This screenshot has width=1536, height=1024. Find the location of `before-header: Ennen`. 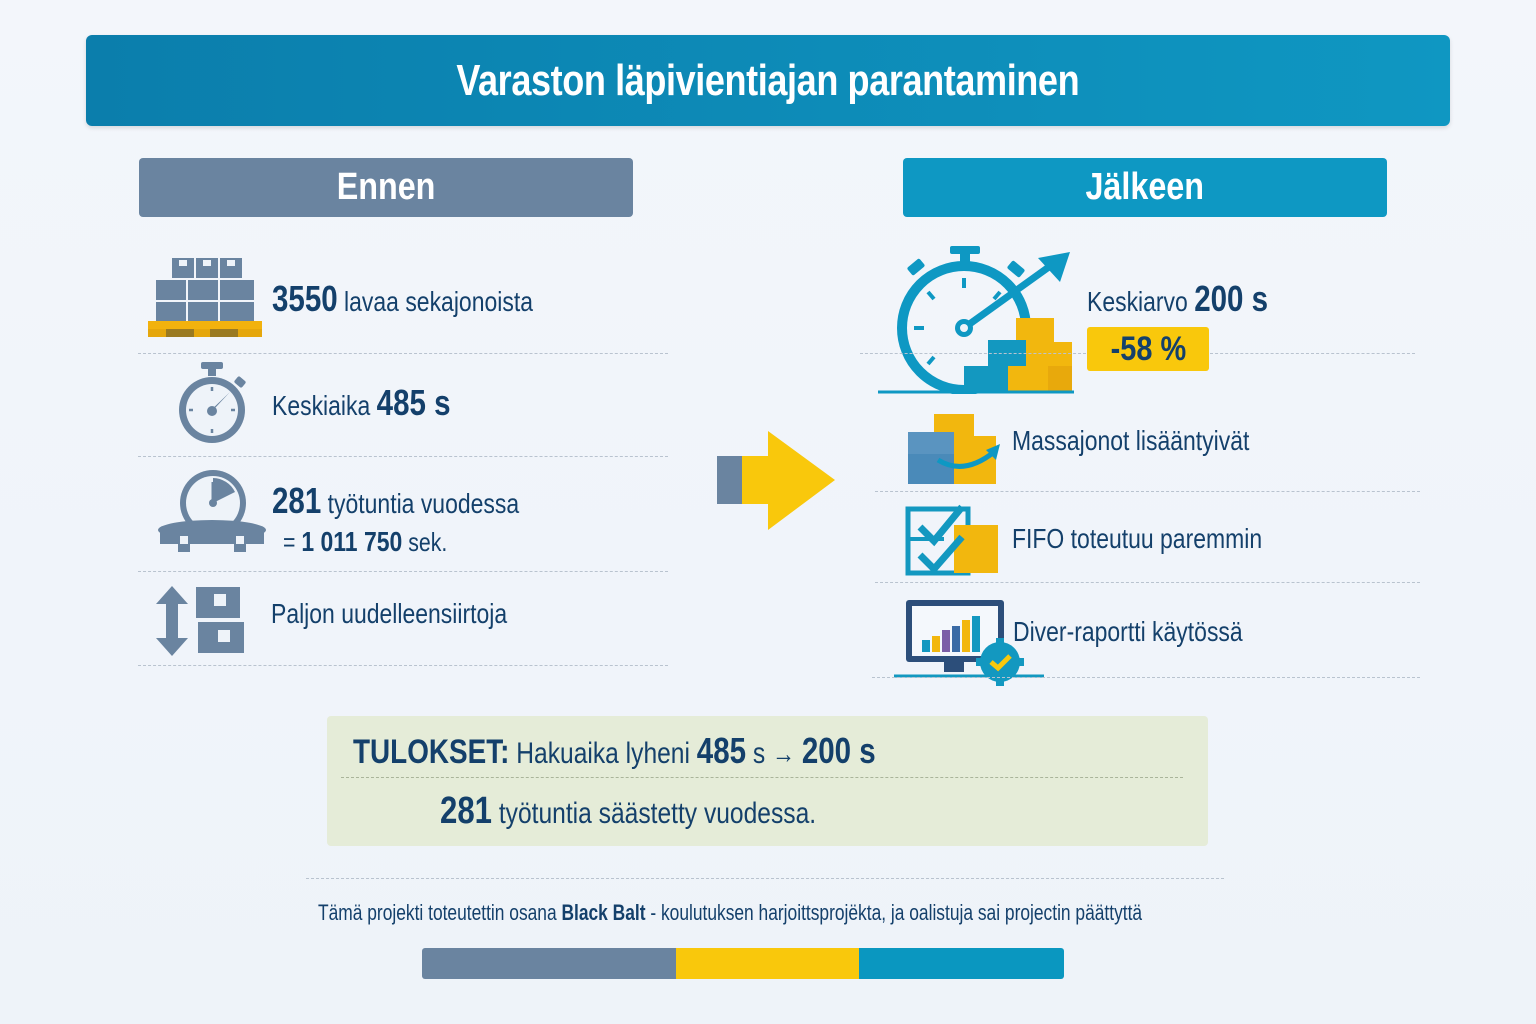

before-header: Ennen is located at coordinates (386, 187).